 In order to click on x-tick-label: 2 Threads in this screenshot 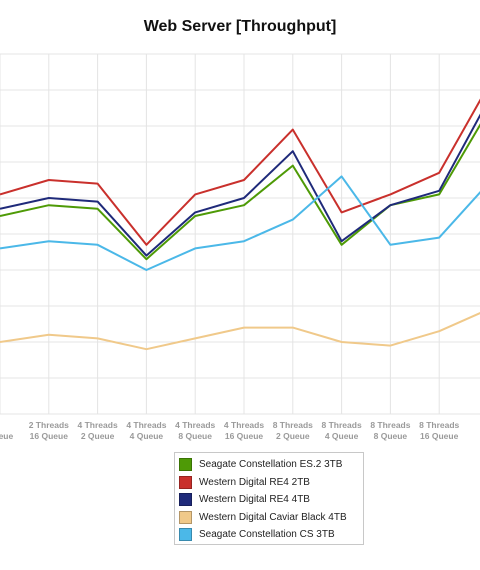, I will do `click(49, 425)`.